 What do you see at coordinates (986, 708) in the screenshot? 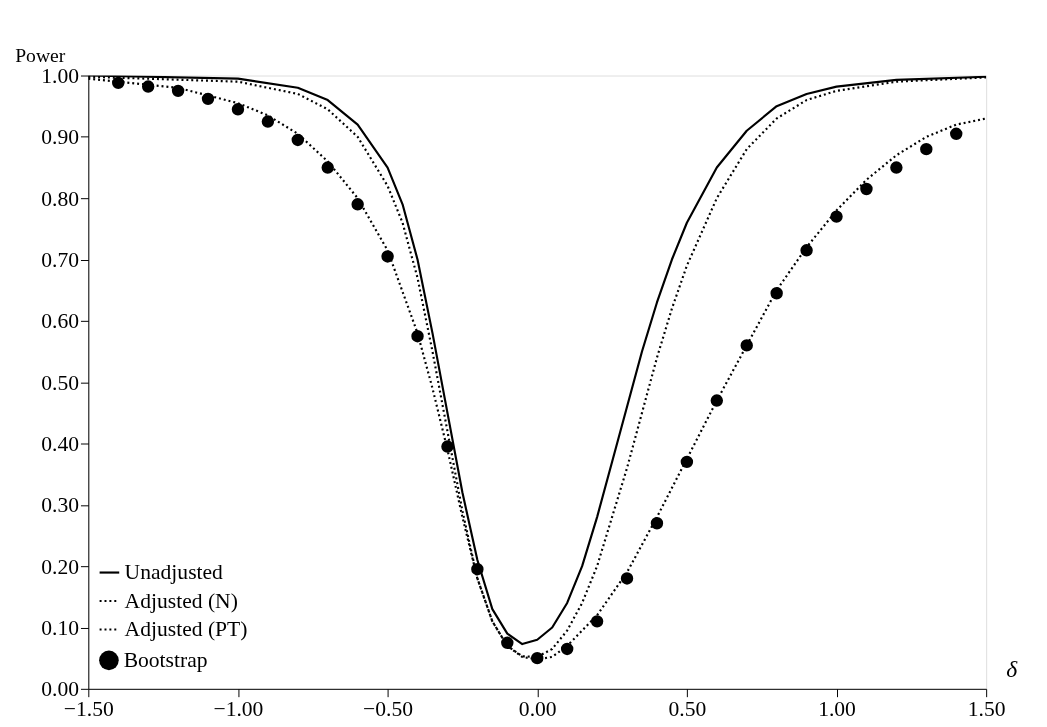
I see `x-tick-label: 1.50` at bounding box center [986, 708].